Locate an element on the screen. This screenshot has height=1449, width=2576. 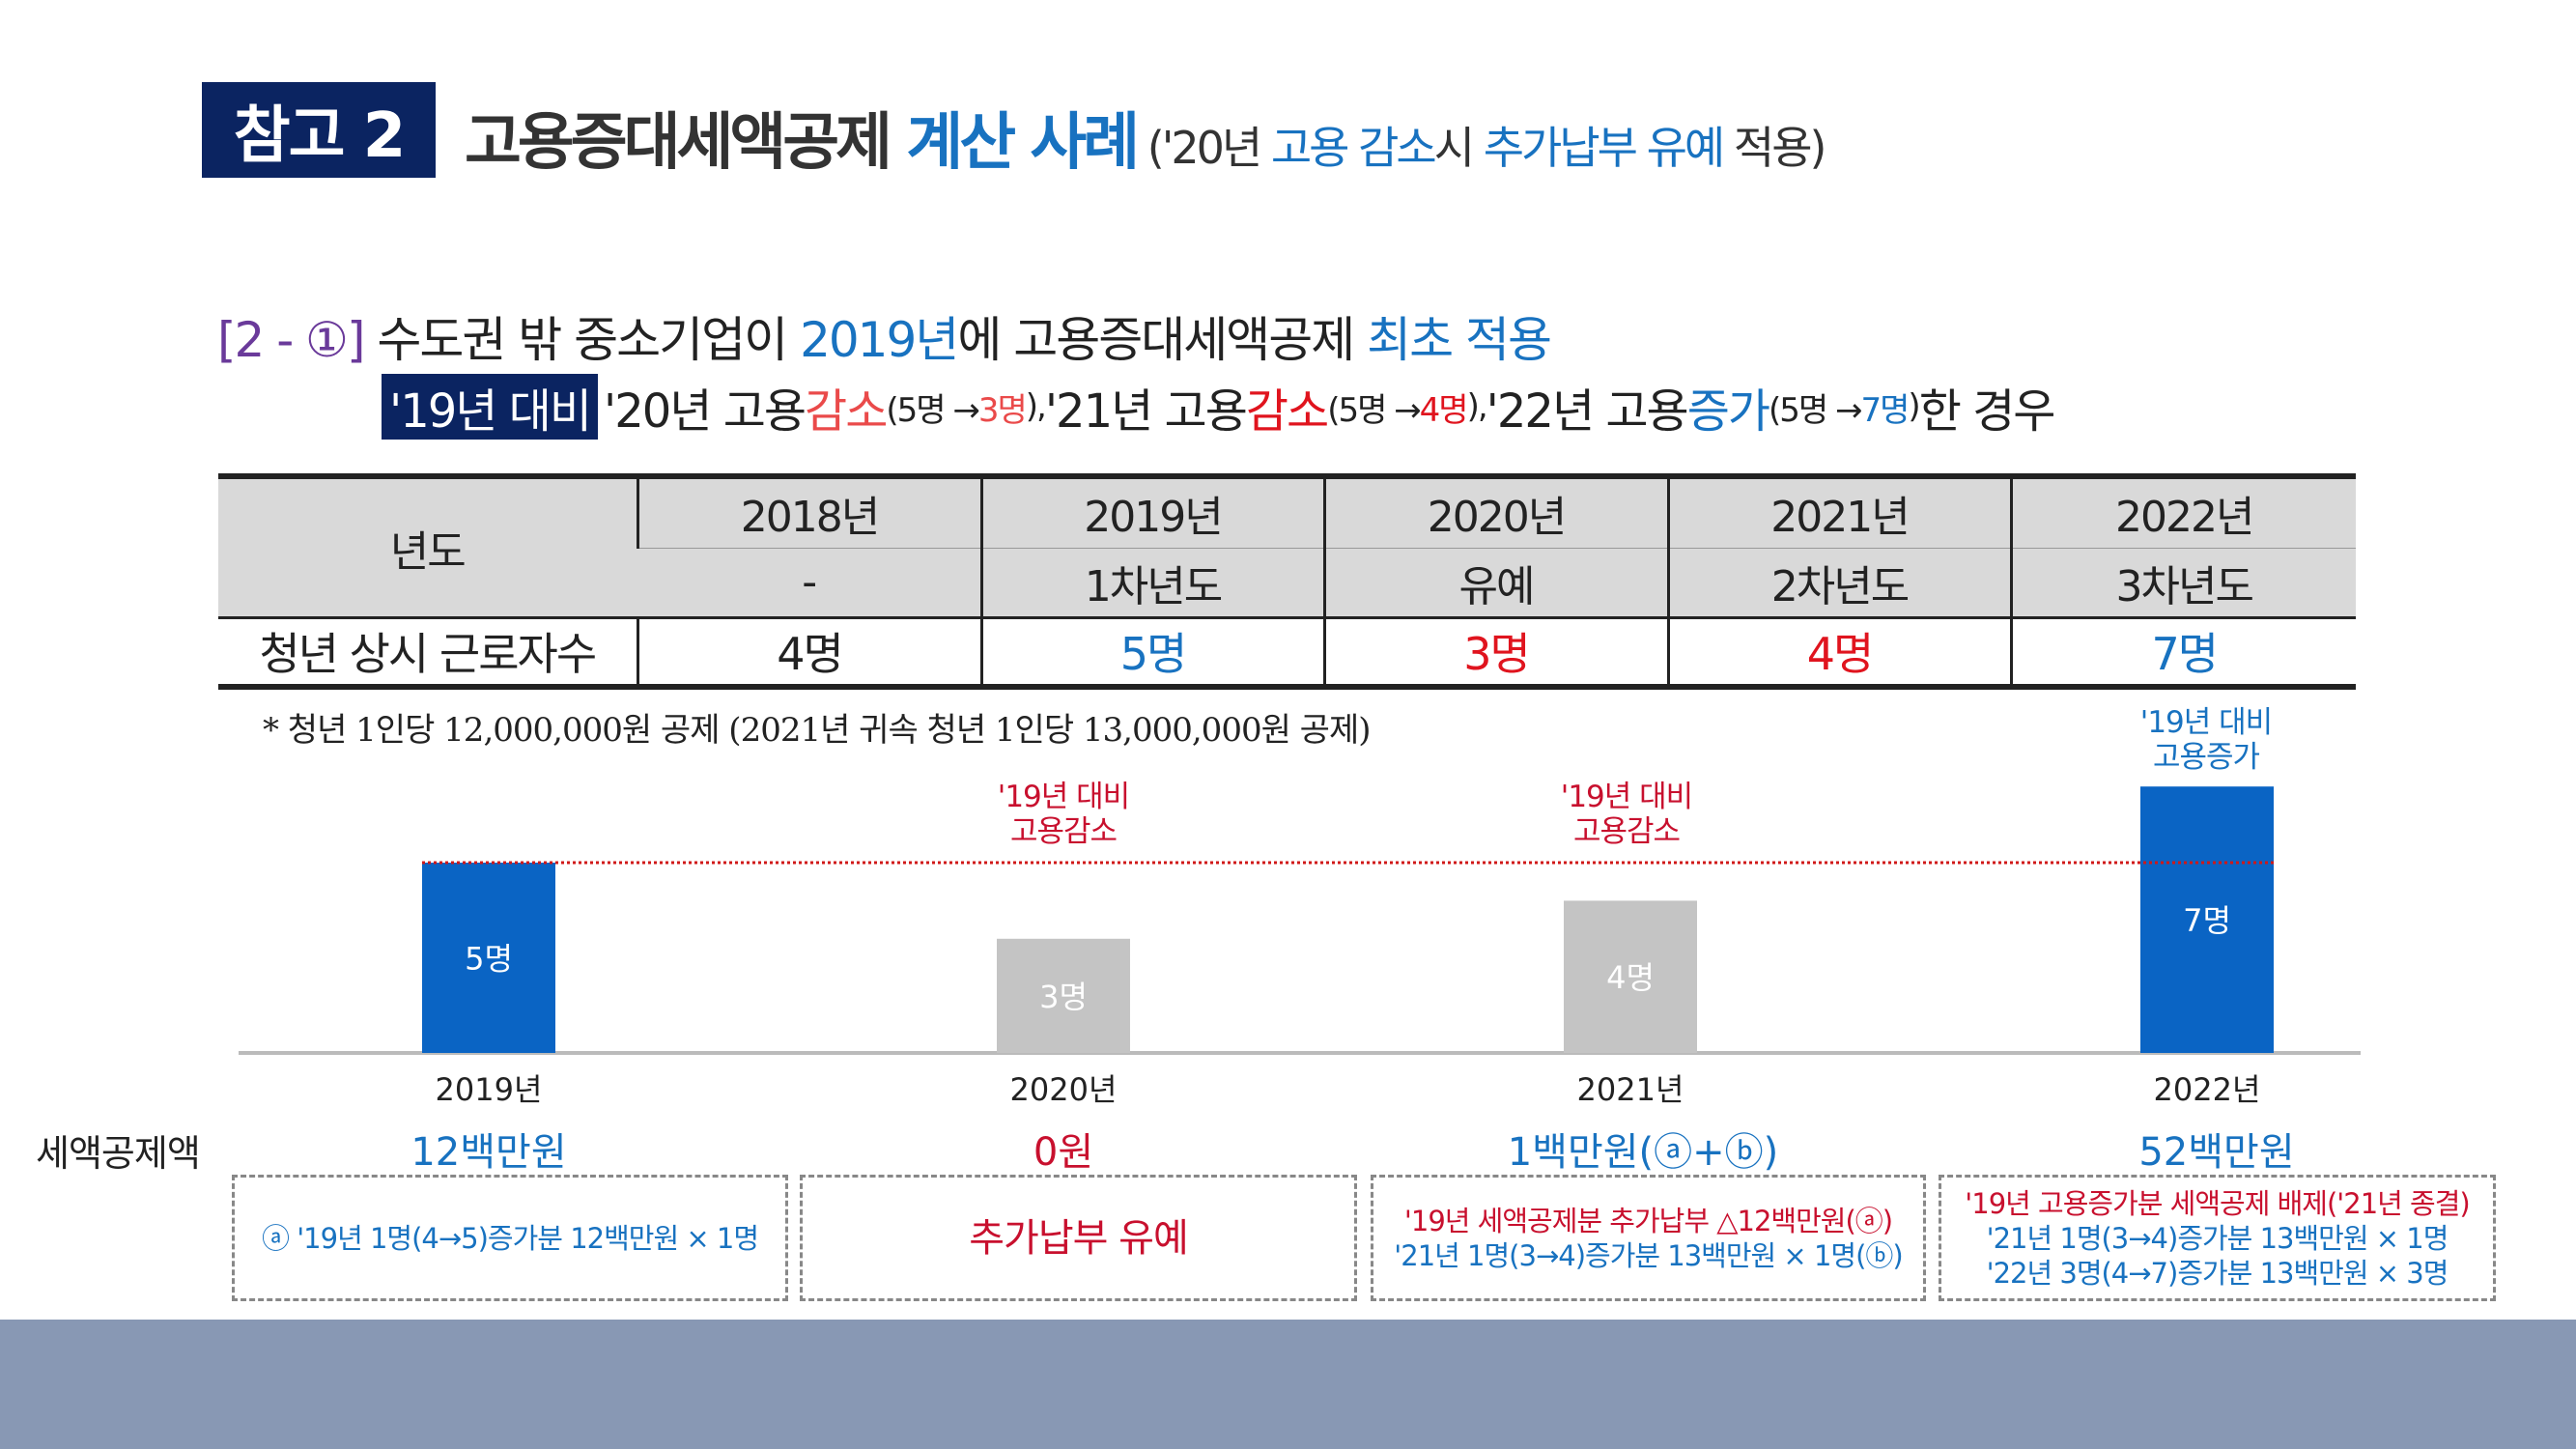
title-main: 고용증대세액공제 is located at coordinates (686, 143).